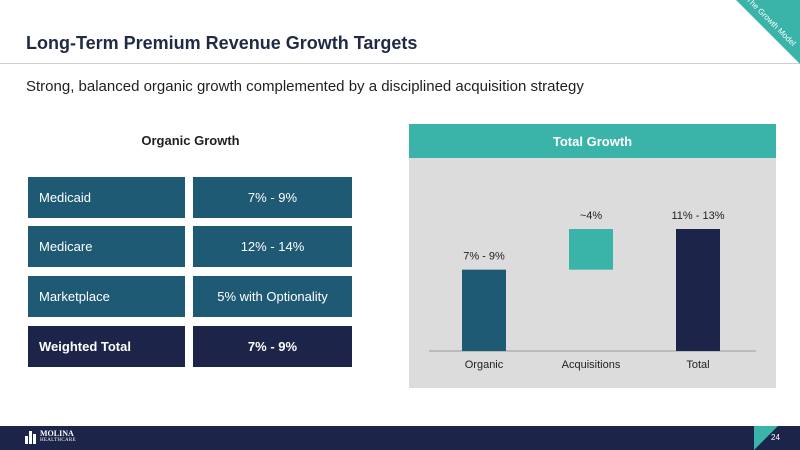 This screenshot has height=450, width=800. What do you see at coordinates (484, 310) in the screenshot?
I see `bar-organic` at bounding box center [484, 310].